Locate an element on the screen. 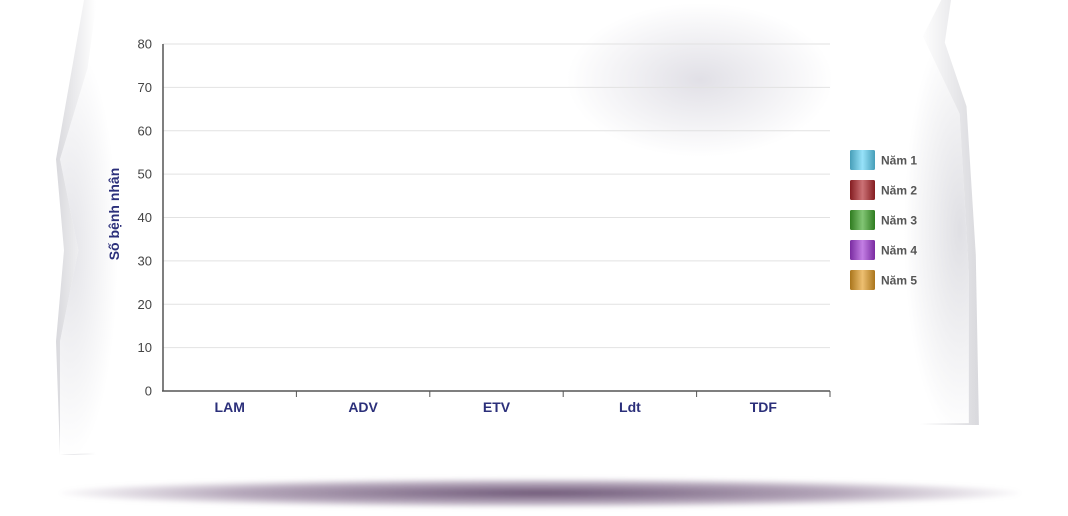  legend-label: Năm 2 is located at coordinates (899, 191).